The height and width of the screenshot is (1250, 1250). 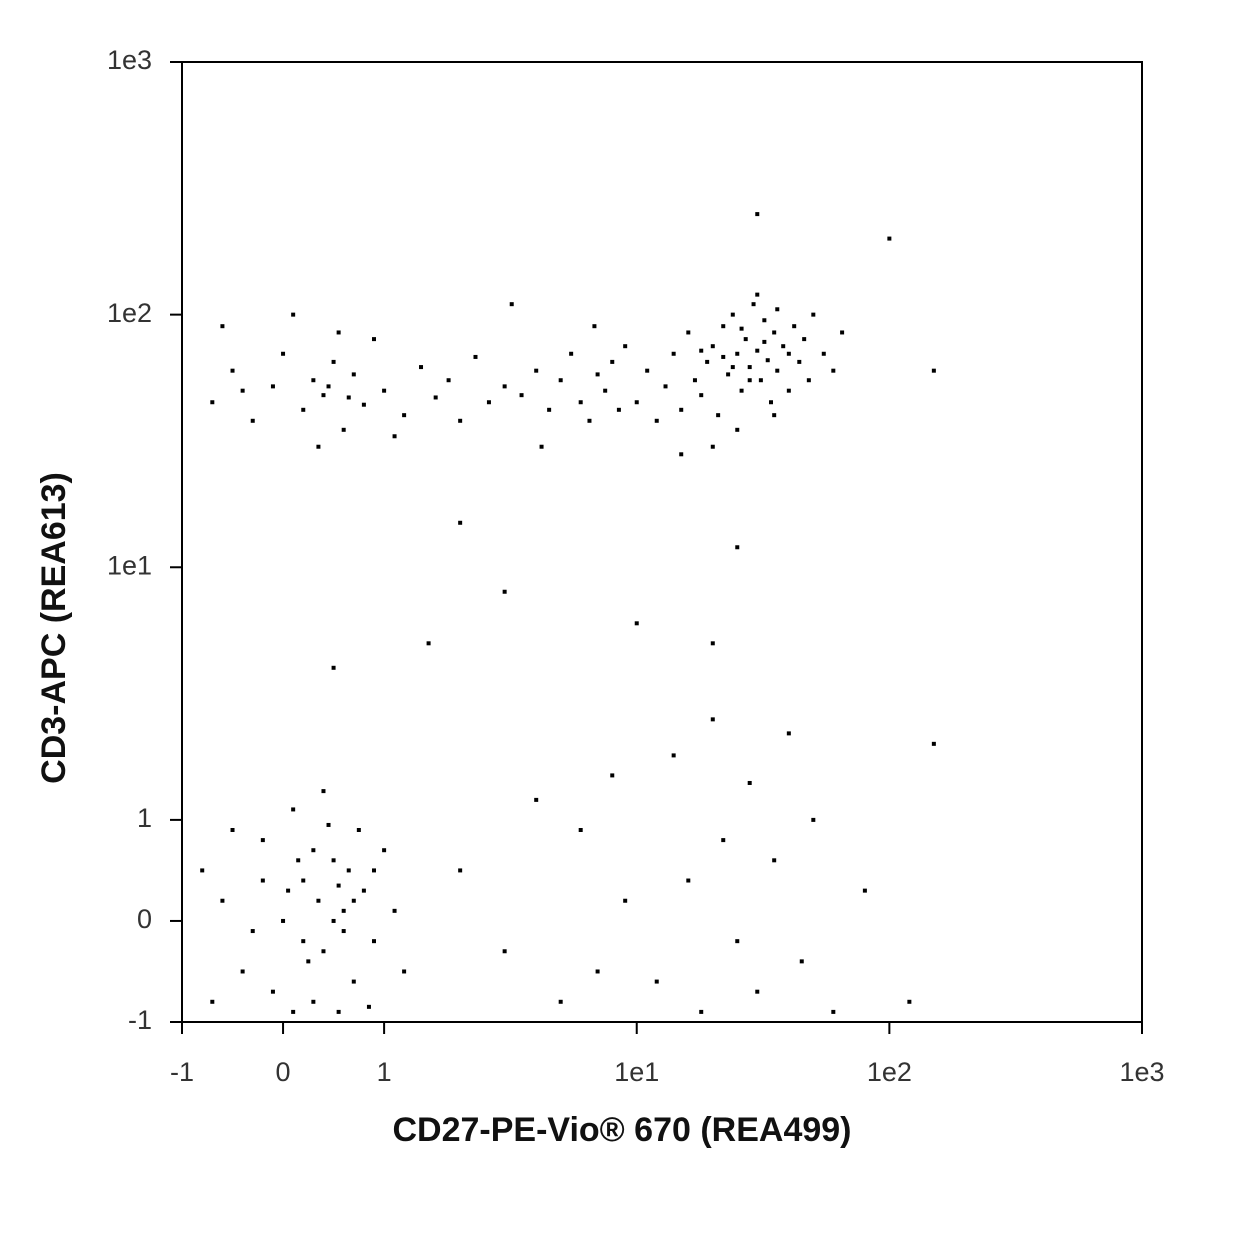 I want to click on y-tick-label: 1, so click(x=144, y=818).